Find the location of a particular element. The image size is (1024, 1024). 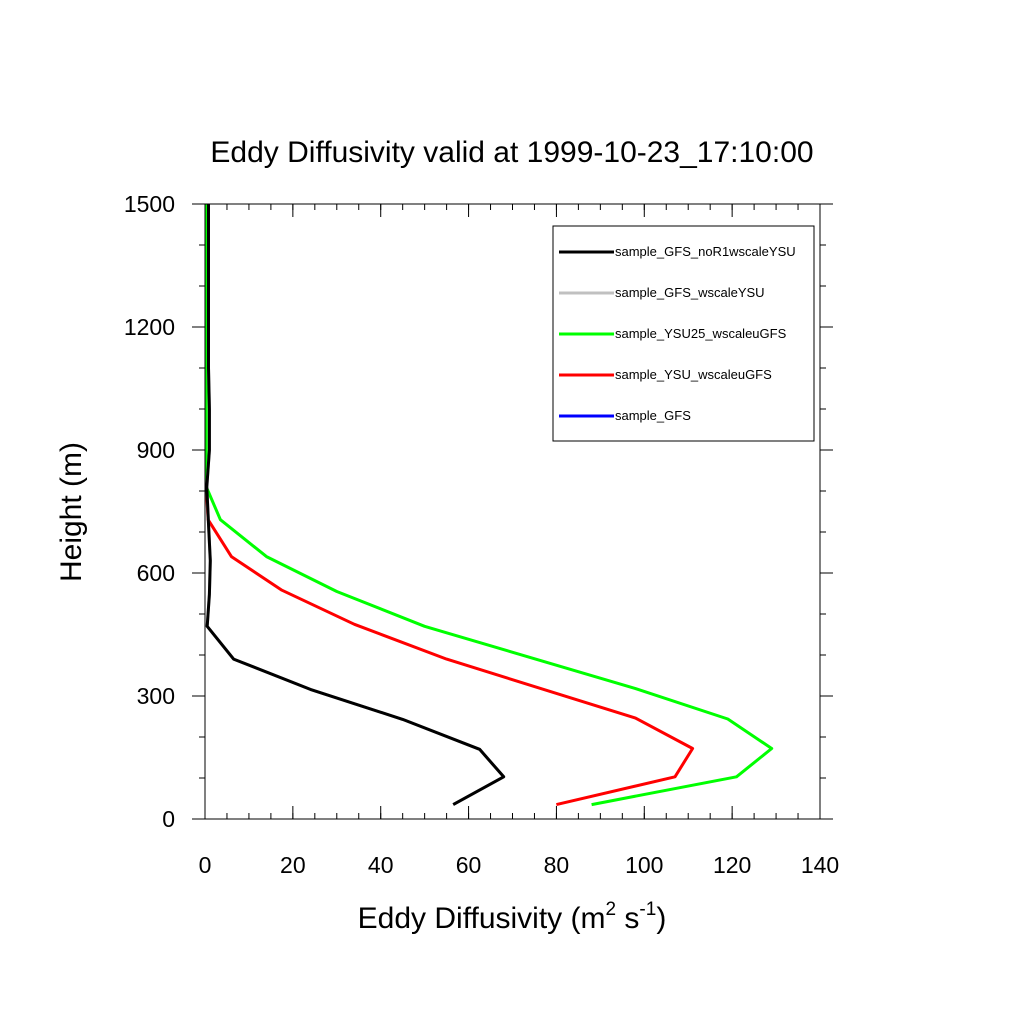

legend-label: sample_YSU_wscaleuGFS is located at coordinates (693, 374).